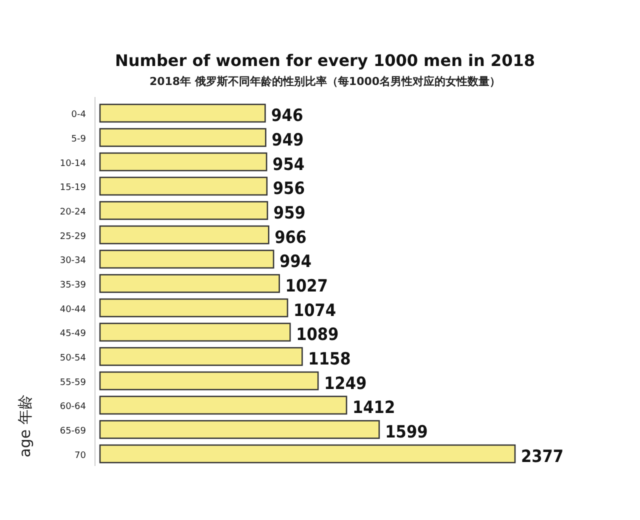 The width and height of the screenshot is (640, 520). Describe the element at coordinates (73, 237) in the screenshot. I see `y-tick-label: 25-29` at that location.